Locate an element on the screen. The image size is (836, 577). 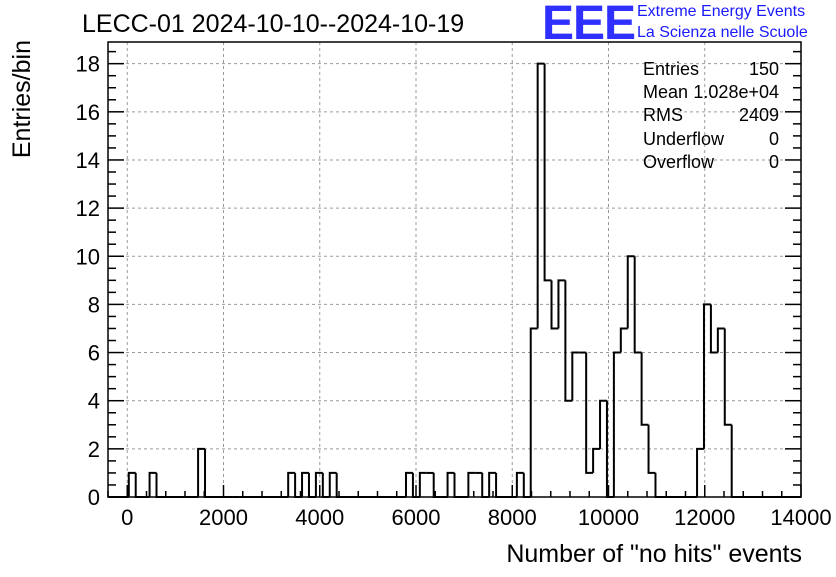
stat-value-underflow: 0 is located at coordinates (773, 139).